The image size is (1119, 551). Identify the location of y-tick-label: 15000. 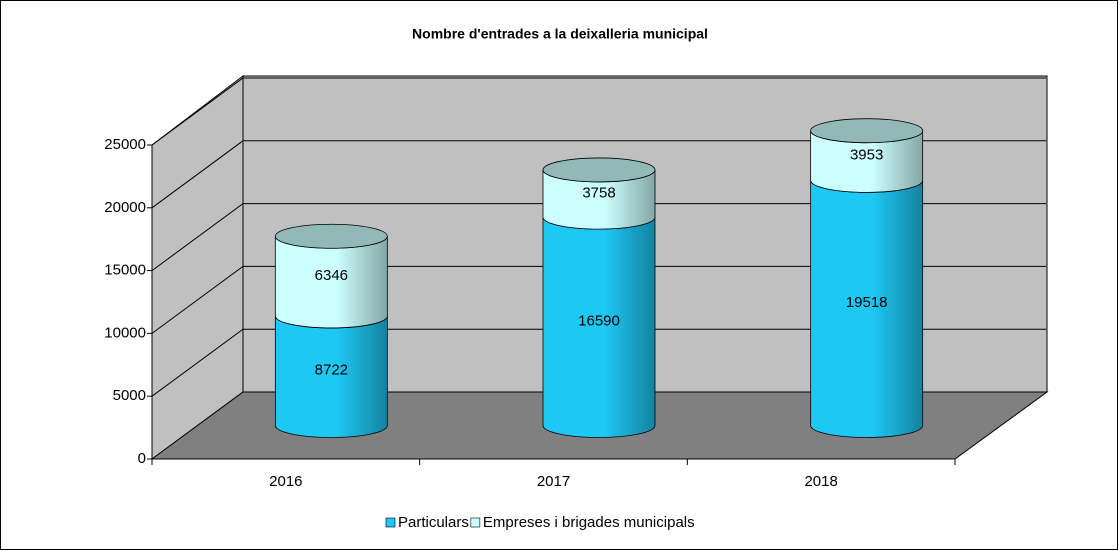
(125, 270).